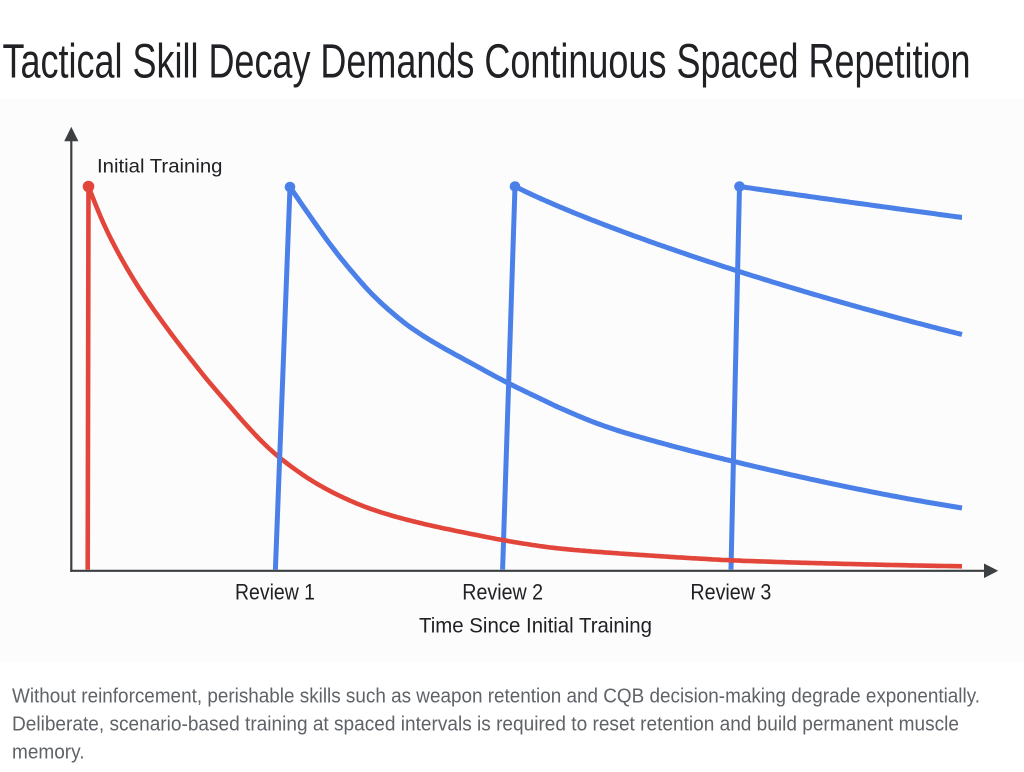 This screenshot has width=1024, height=772. What do you see at coordinates (275, 592) in the screenshot?
I see `svg-text: Review 1` at bounding box center [275, 592].